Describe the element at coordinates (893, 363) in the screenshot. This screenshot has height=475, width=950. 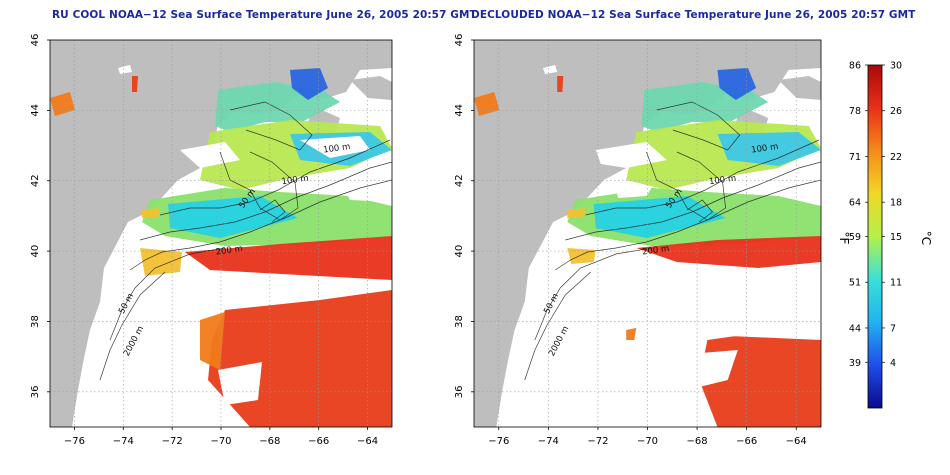
I see `colorbar-celsius-label: 4` at that location.